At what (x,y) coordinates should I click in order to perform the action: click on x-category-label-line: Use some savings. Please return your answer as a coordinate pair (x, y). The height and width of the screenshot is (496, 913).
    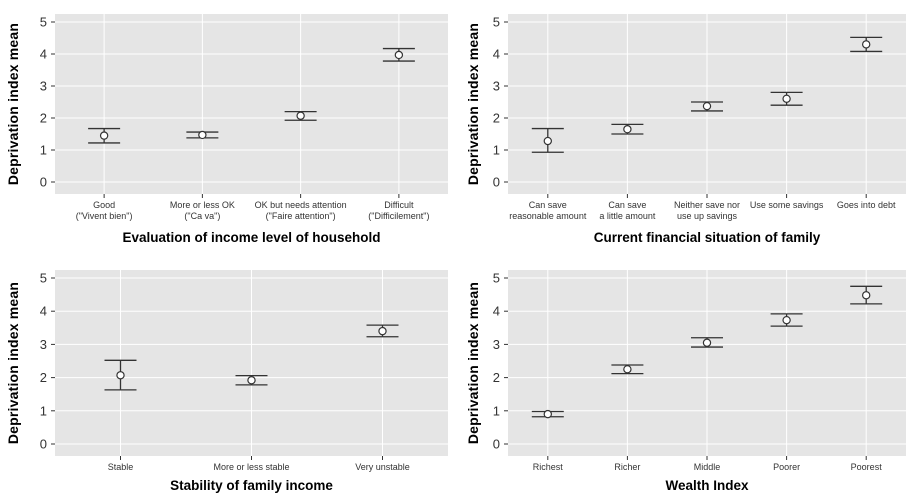
    Looking at the image, I should click on (787, 205).